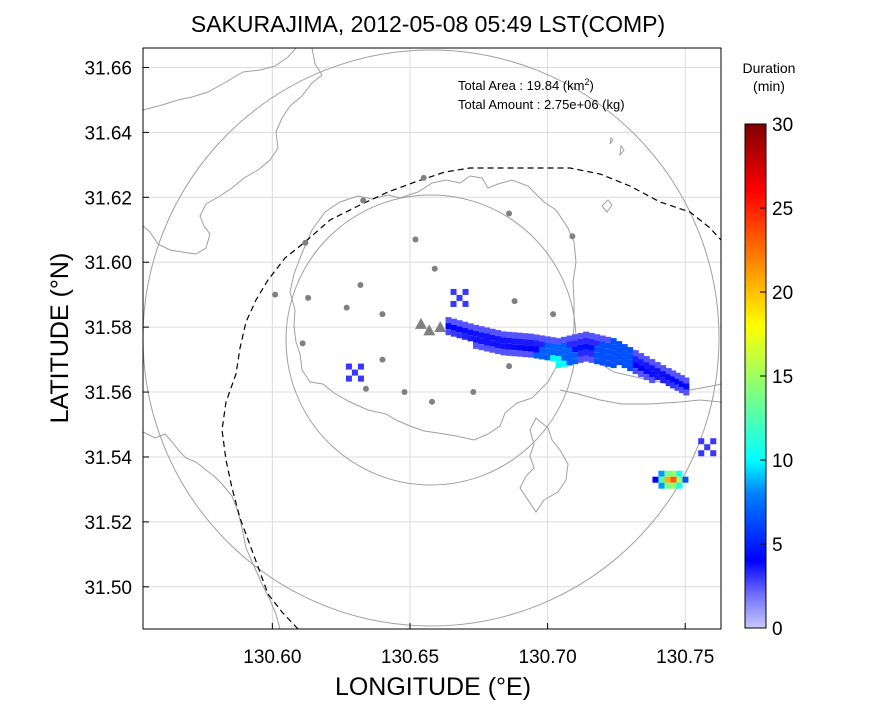 The height and width of the screenshot is (723, 875). What do you see at coordinates (108, 588) in the screenshot?
I see `y-tick-label: 31.50` at bounding box center [108, 588].